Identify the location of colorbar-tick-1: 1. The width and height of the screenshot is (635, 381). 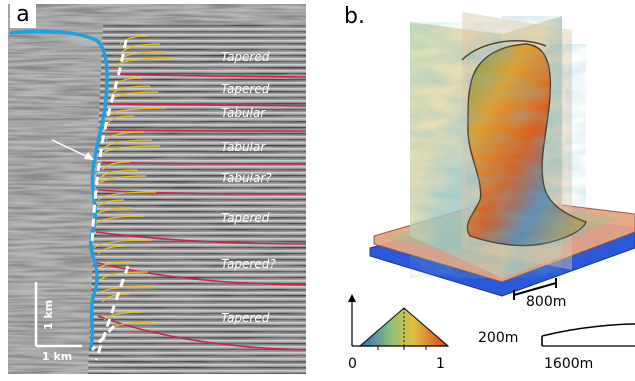
(440, 364).